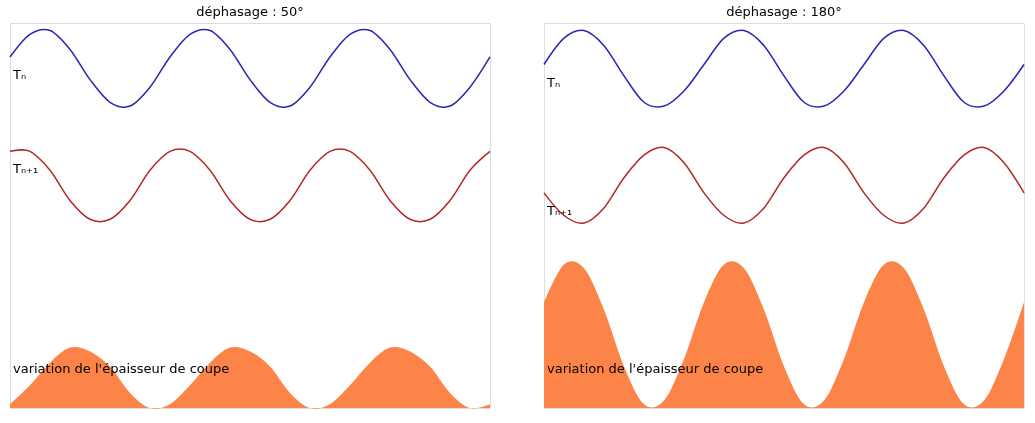  What do you see at coordinates (250, 11) in the screenshot?
I see `chart-title: déphasage : 50°` at bounding box center [250, 11].